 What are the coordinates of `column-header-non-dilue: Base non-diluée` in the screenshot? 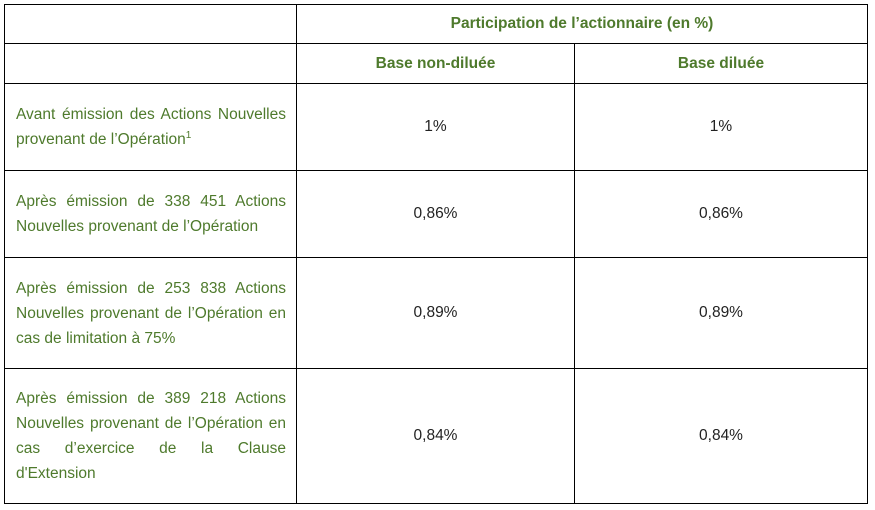 It's located at (435, 63).